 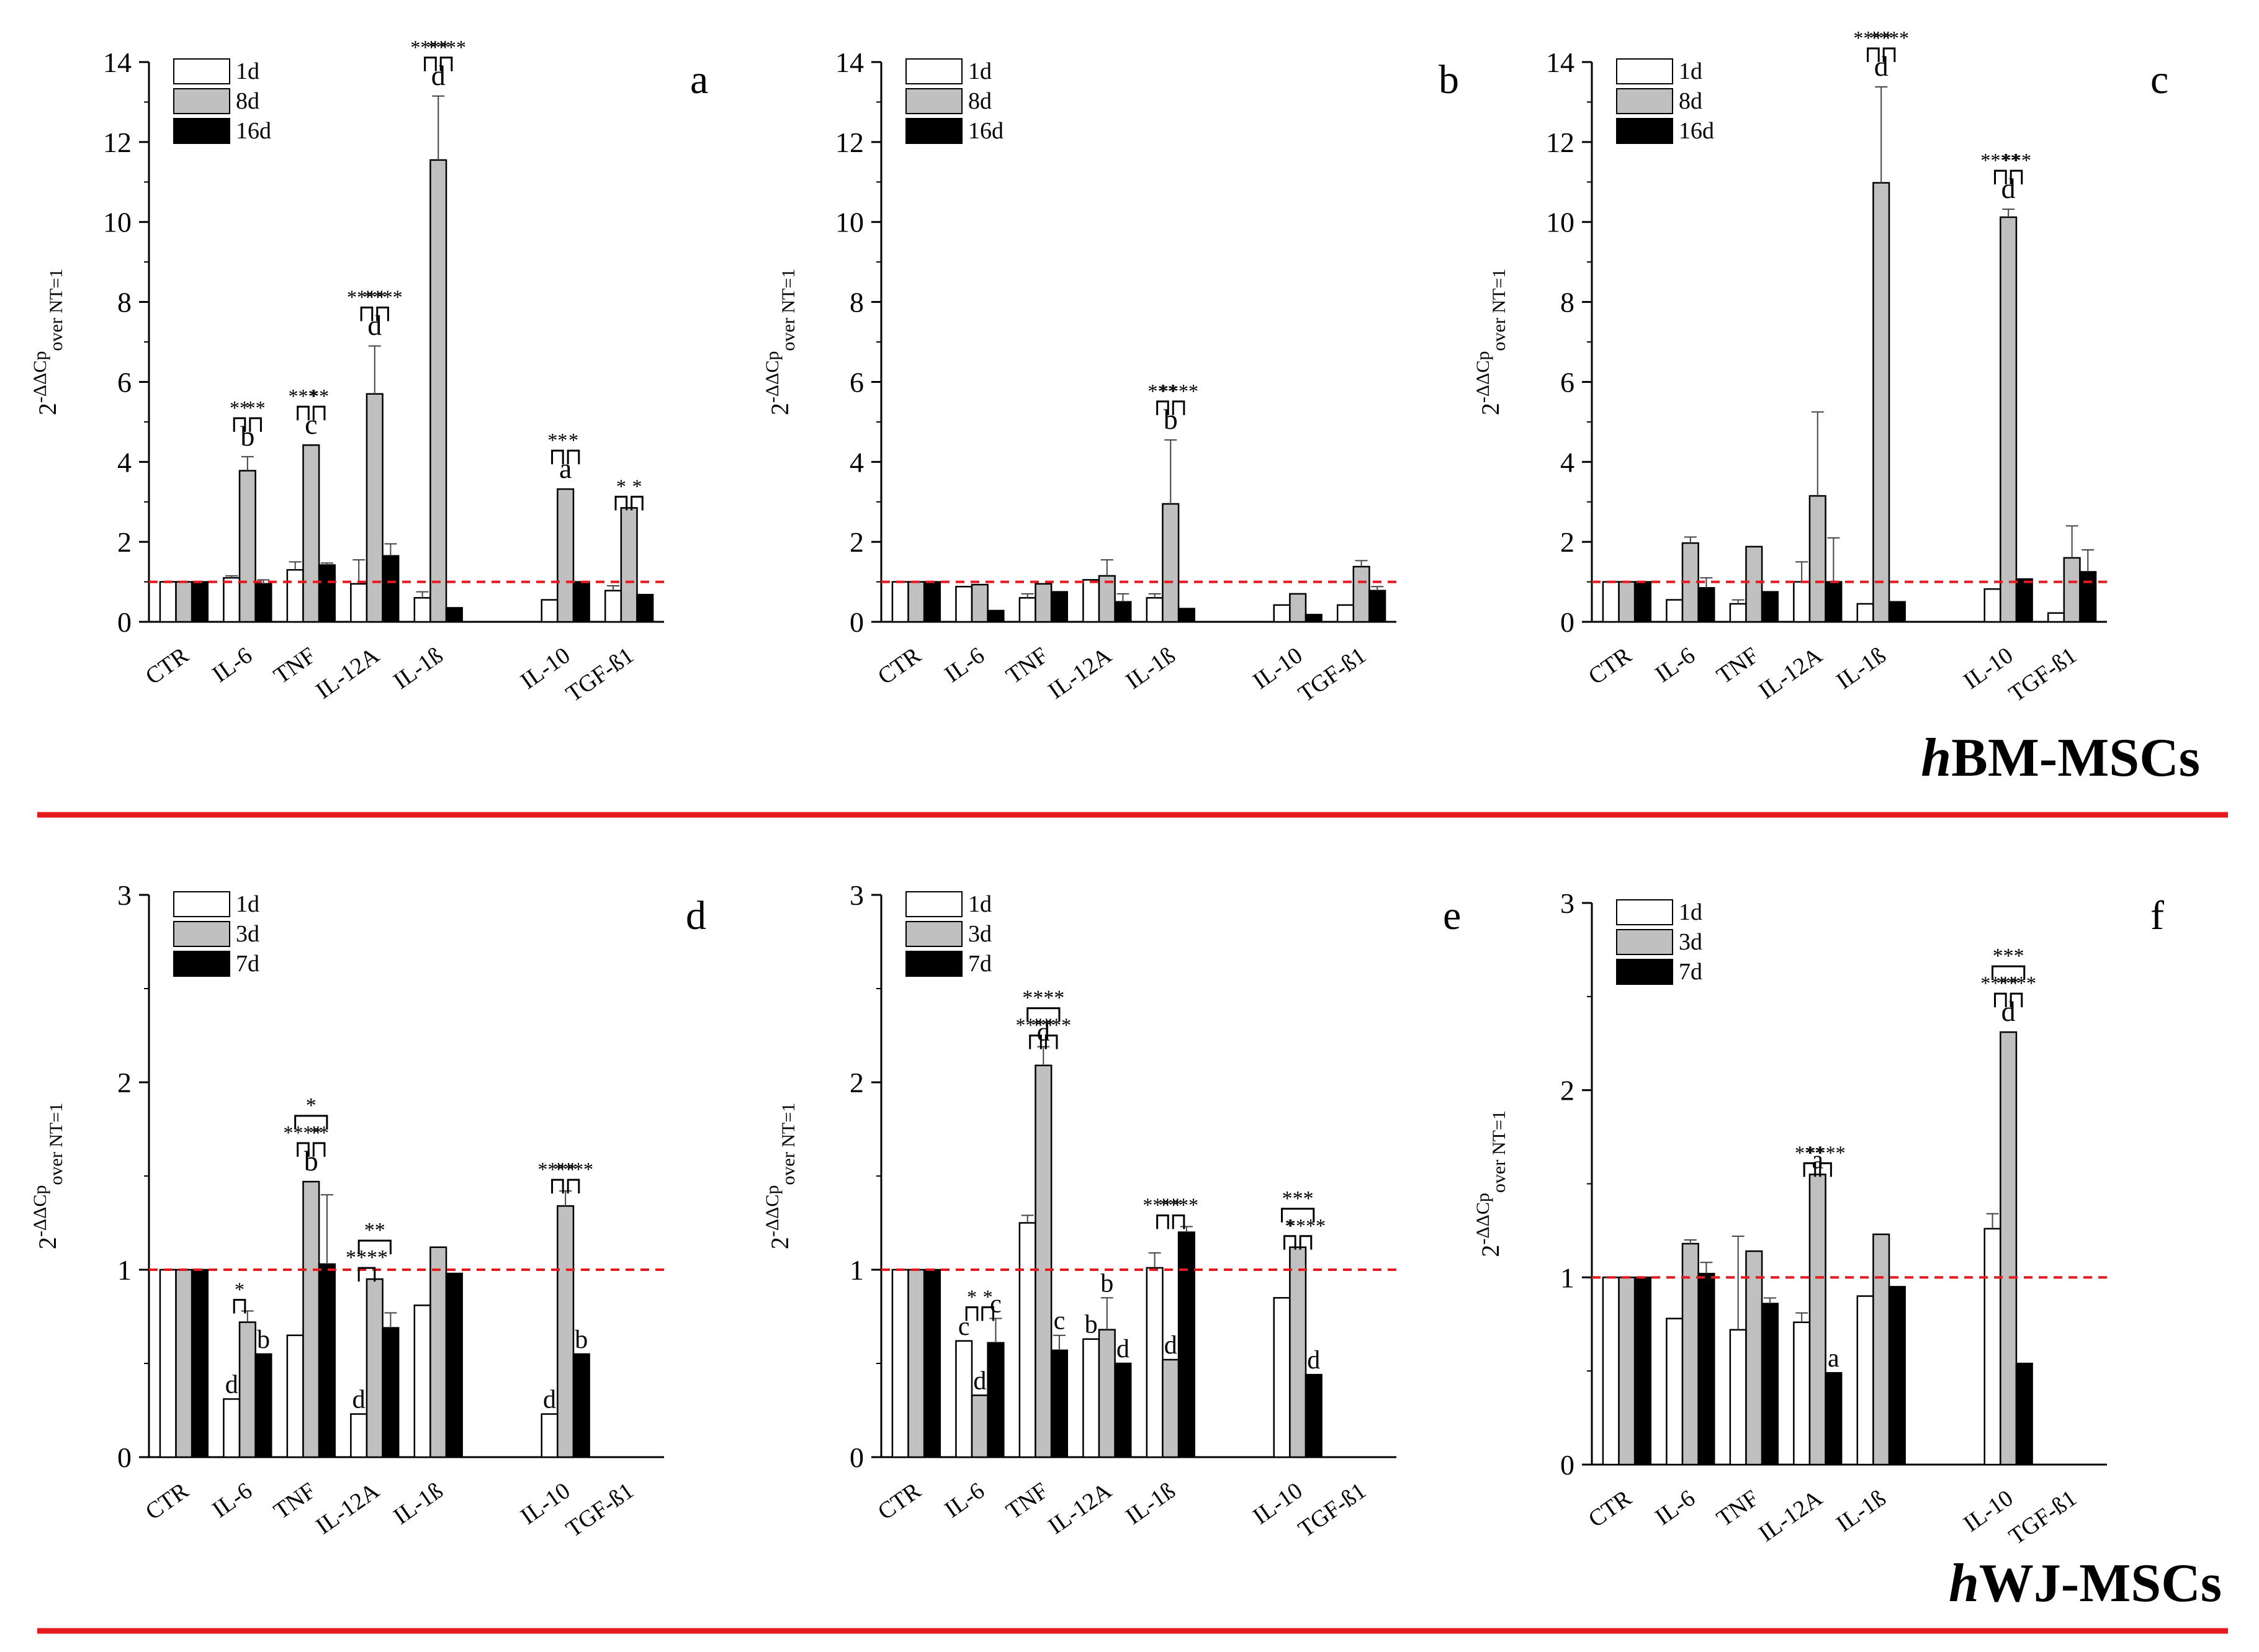 I want to click on y-tick-label: 12, so click(x=118, y=142).